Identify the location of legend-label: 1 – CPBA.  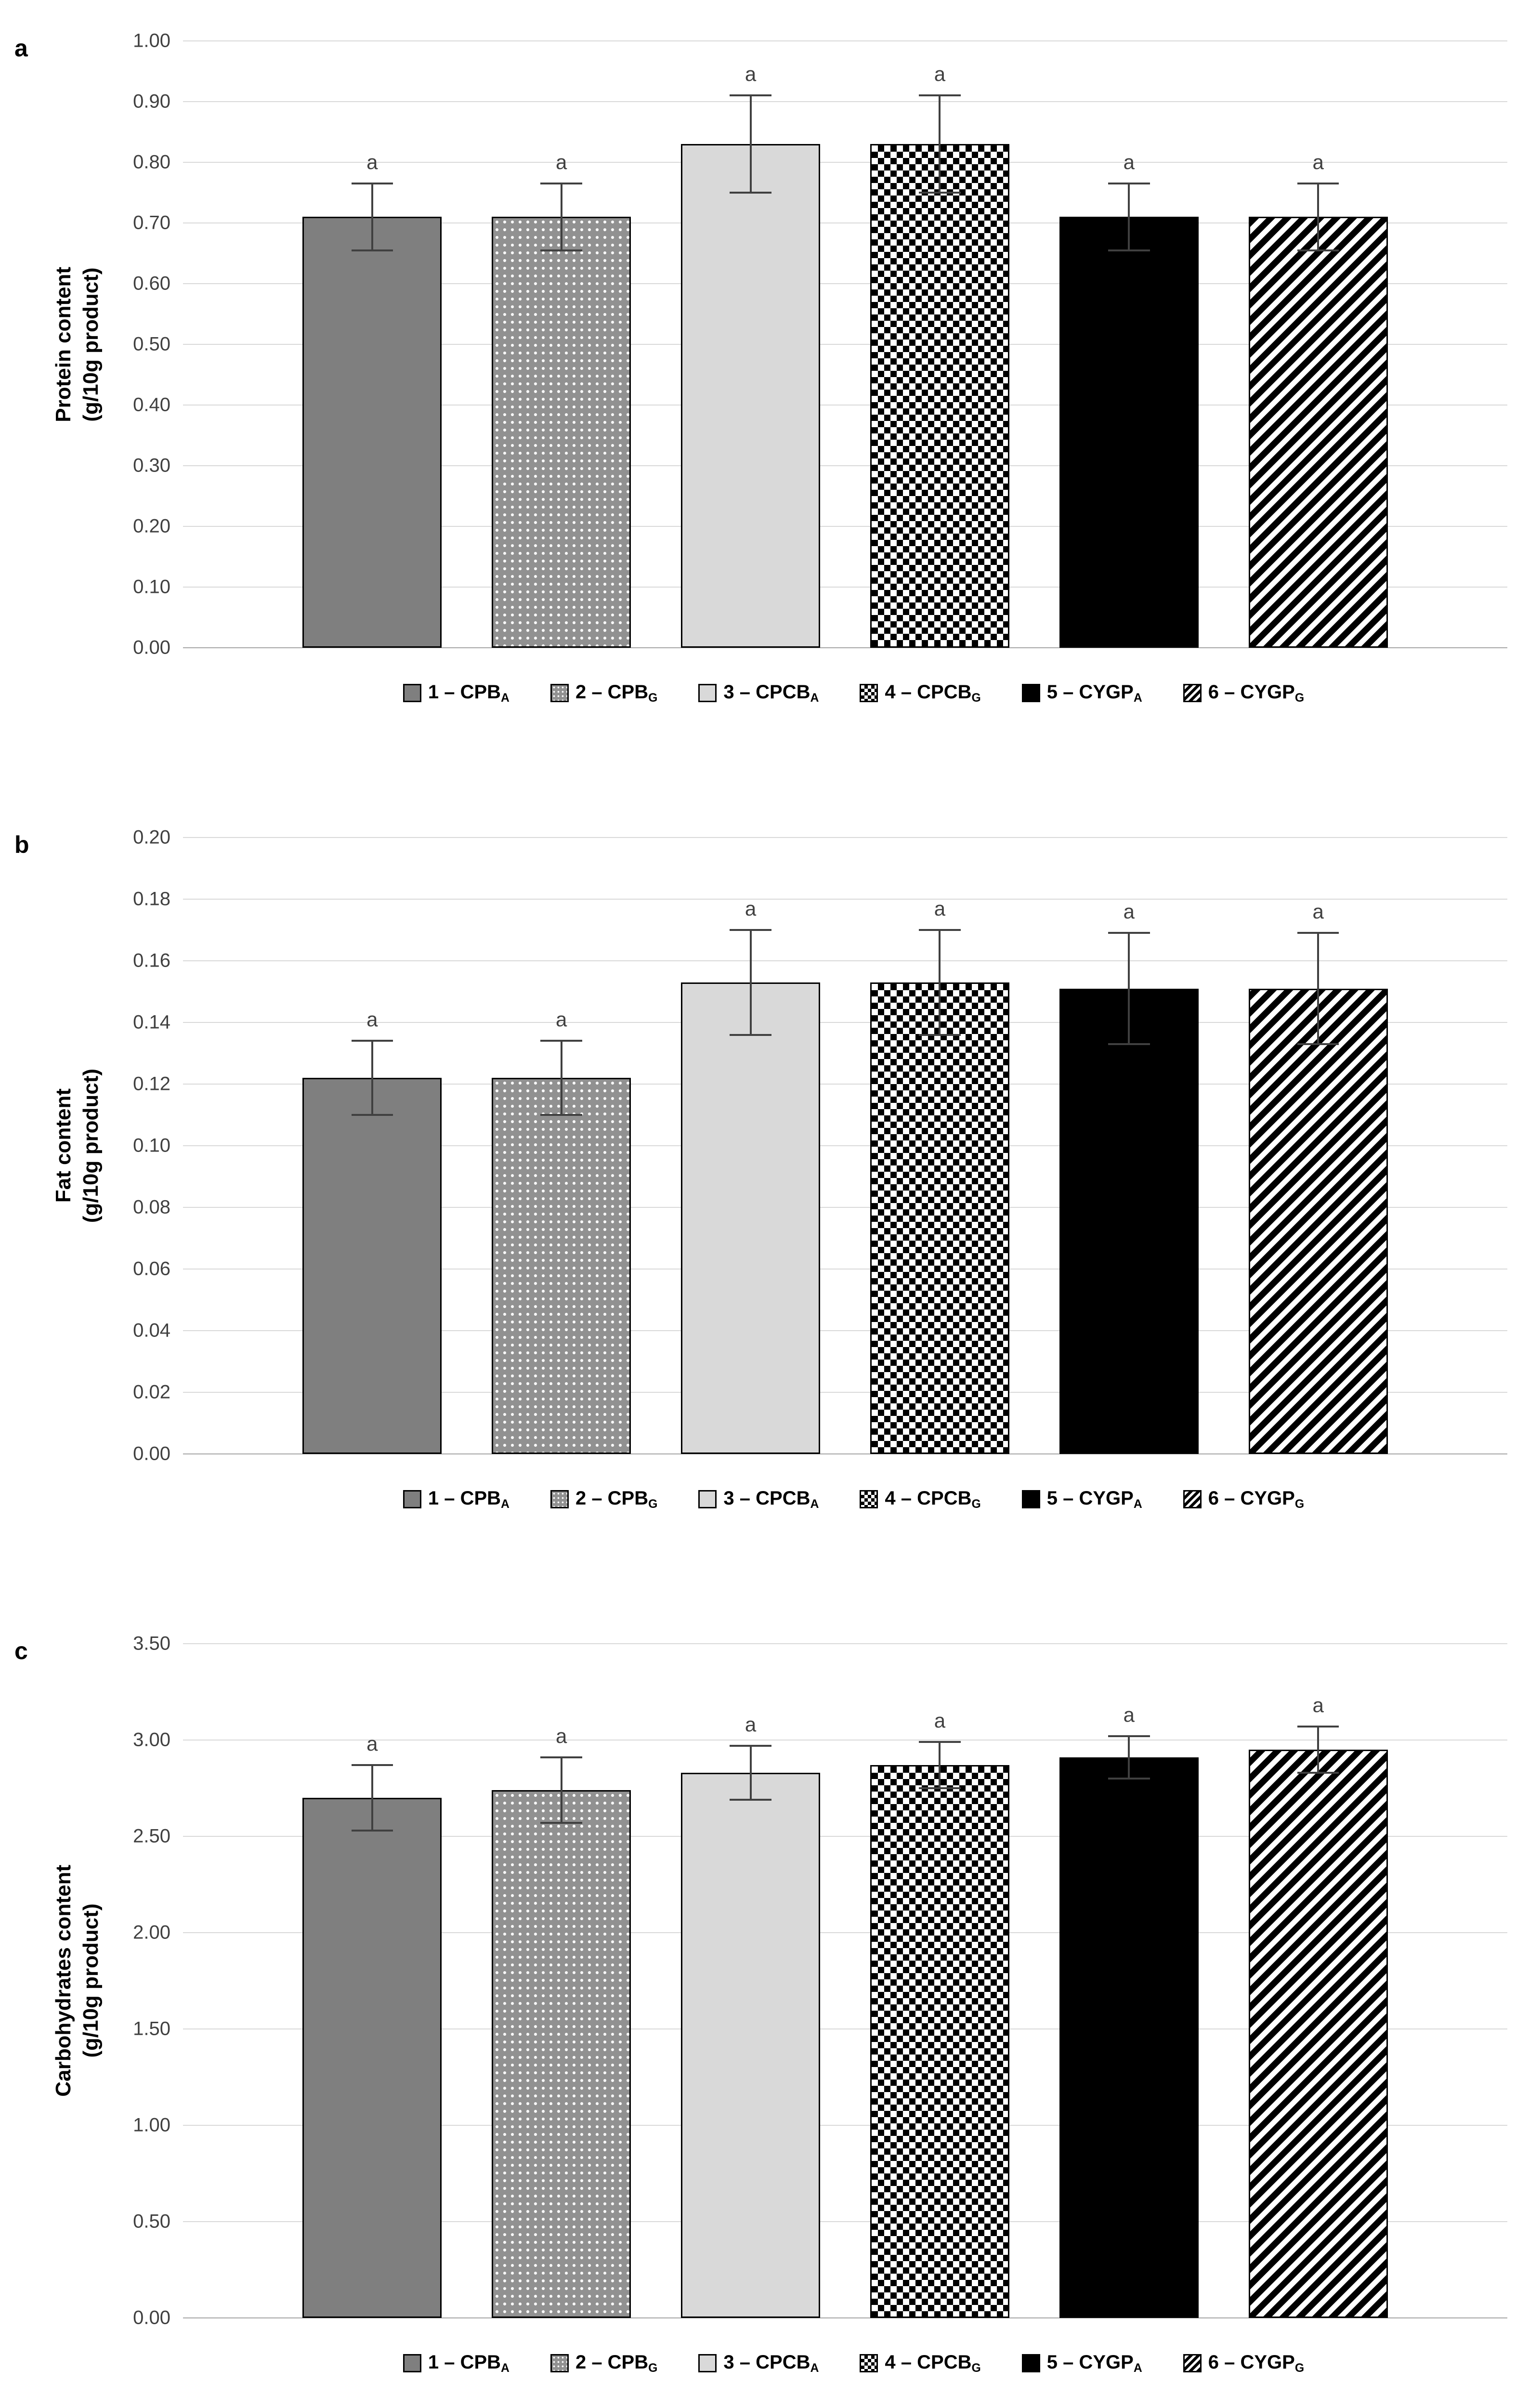
(469, 1499).